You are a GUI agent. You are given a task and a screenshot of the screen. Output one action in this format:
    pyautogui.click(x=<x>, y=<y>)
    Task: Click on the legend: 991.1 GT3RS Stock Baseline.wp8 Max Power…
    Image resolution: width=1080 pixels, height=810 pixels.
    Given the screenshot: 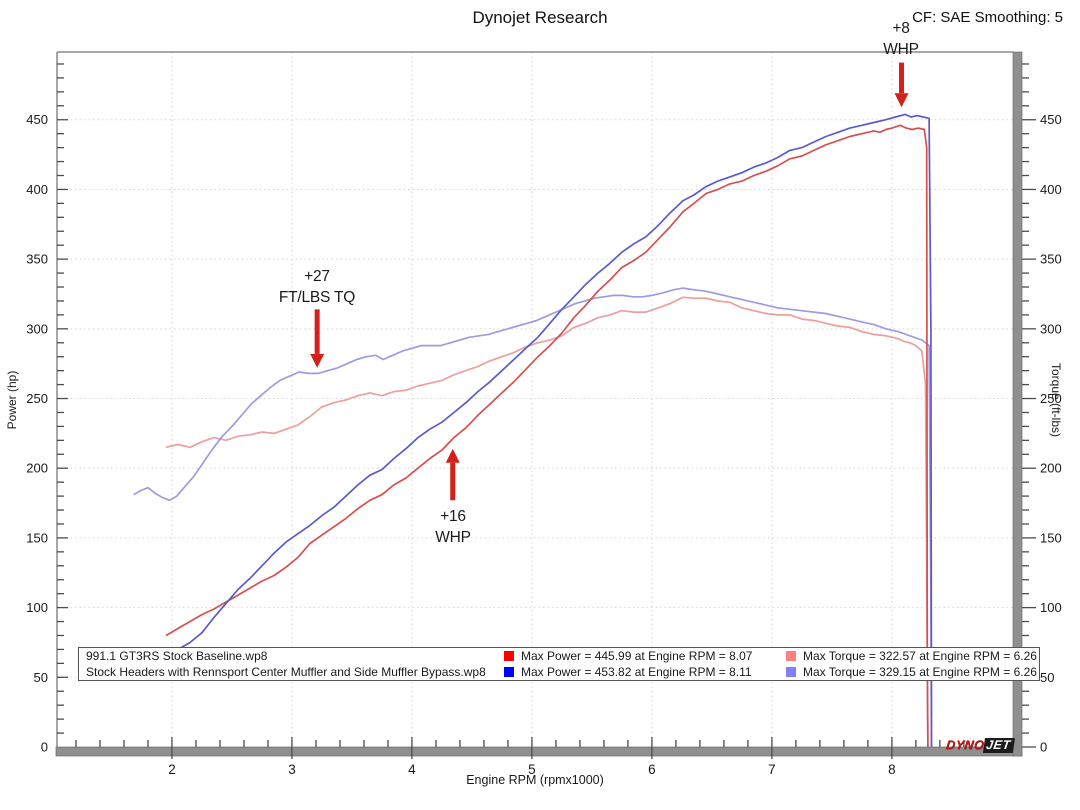 What is the action you would take?
    pyautogui.click(x=559, y=664)
    